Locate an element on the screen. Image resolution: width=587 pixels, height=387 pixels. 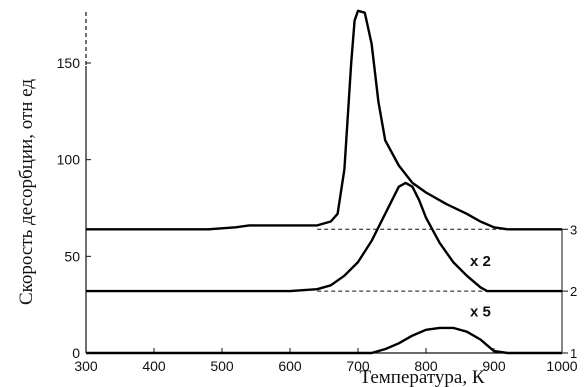
y-axis-ticks: 0 50 100 150 is located at coordinates (74, 208).